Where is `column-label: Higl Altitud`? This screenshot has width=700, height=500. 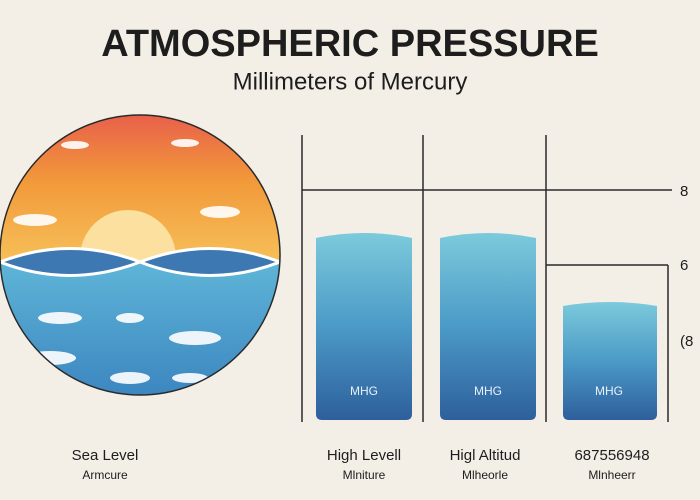
column-label: Higl Altitud is located at coordinates (485, 455).